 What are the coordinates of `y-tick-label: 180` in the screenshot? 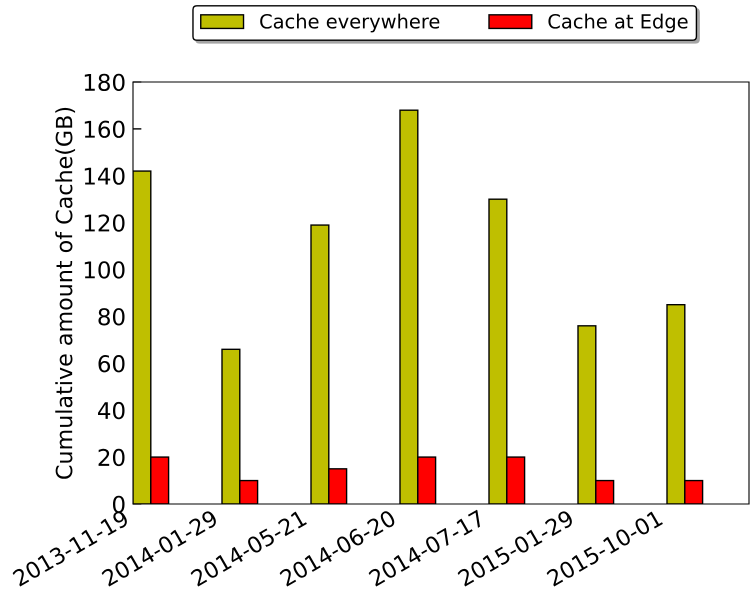 It's located at (104, 83).